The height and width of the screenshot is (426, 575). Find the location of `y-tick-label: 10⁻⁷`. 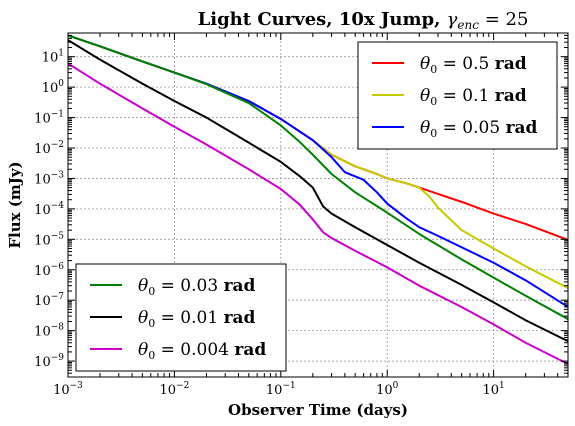

y-tick-label: 10⁻⁷ is located at coordinates (49, 300).